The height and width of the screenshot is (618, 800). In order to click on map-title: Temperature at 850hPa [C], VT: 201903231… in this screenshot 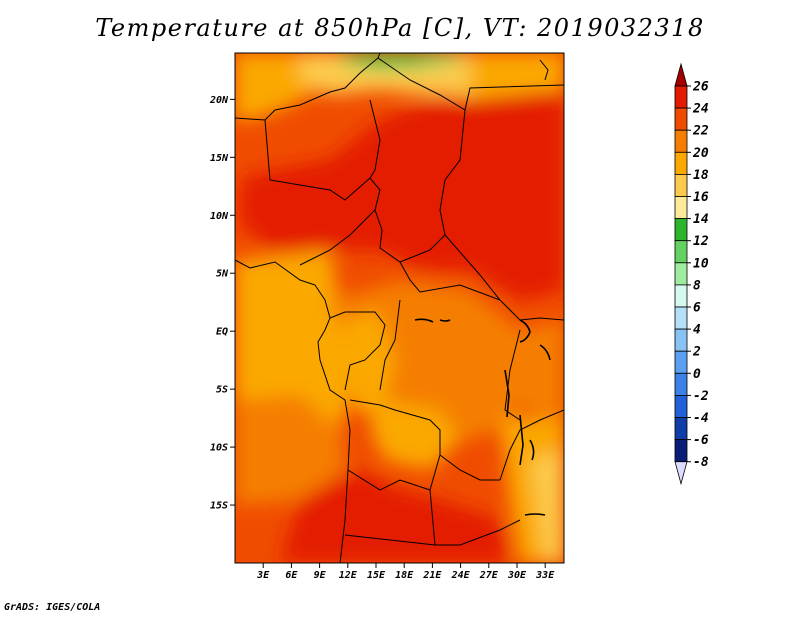, I will do `click(400, 28)`.